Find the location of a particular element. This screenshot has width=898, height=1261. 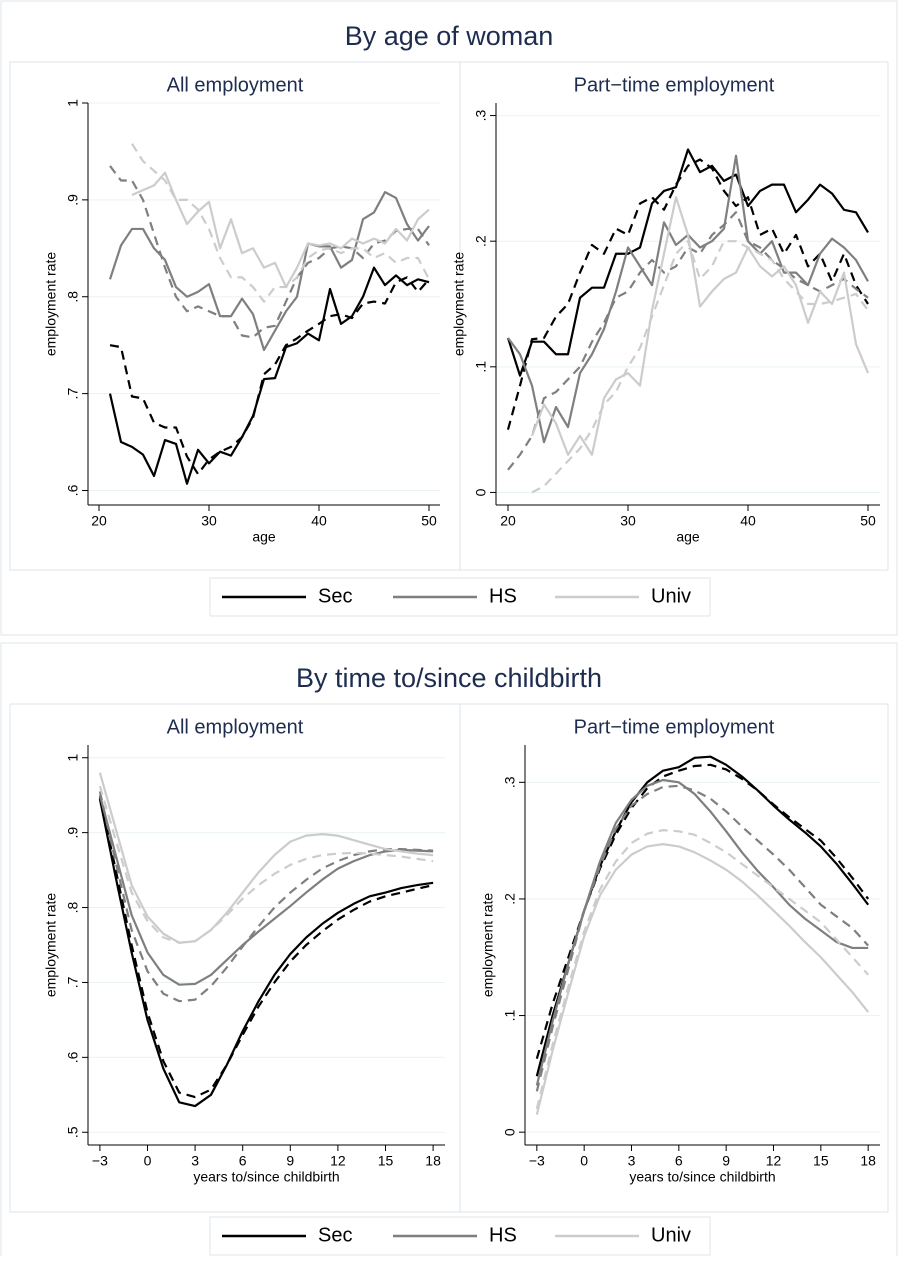

group-title: By age of woman is located at coordinates (449, 36).